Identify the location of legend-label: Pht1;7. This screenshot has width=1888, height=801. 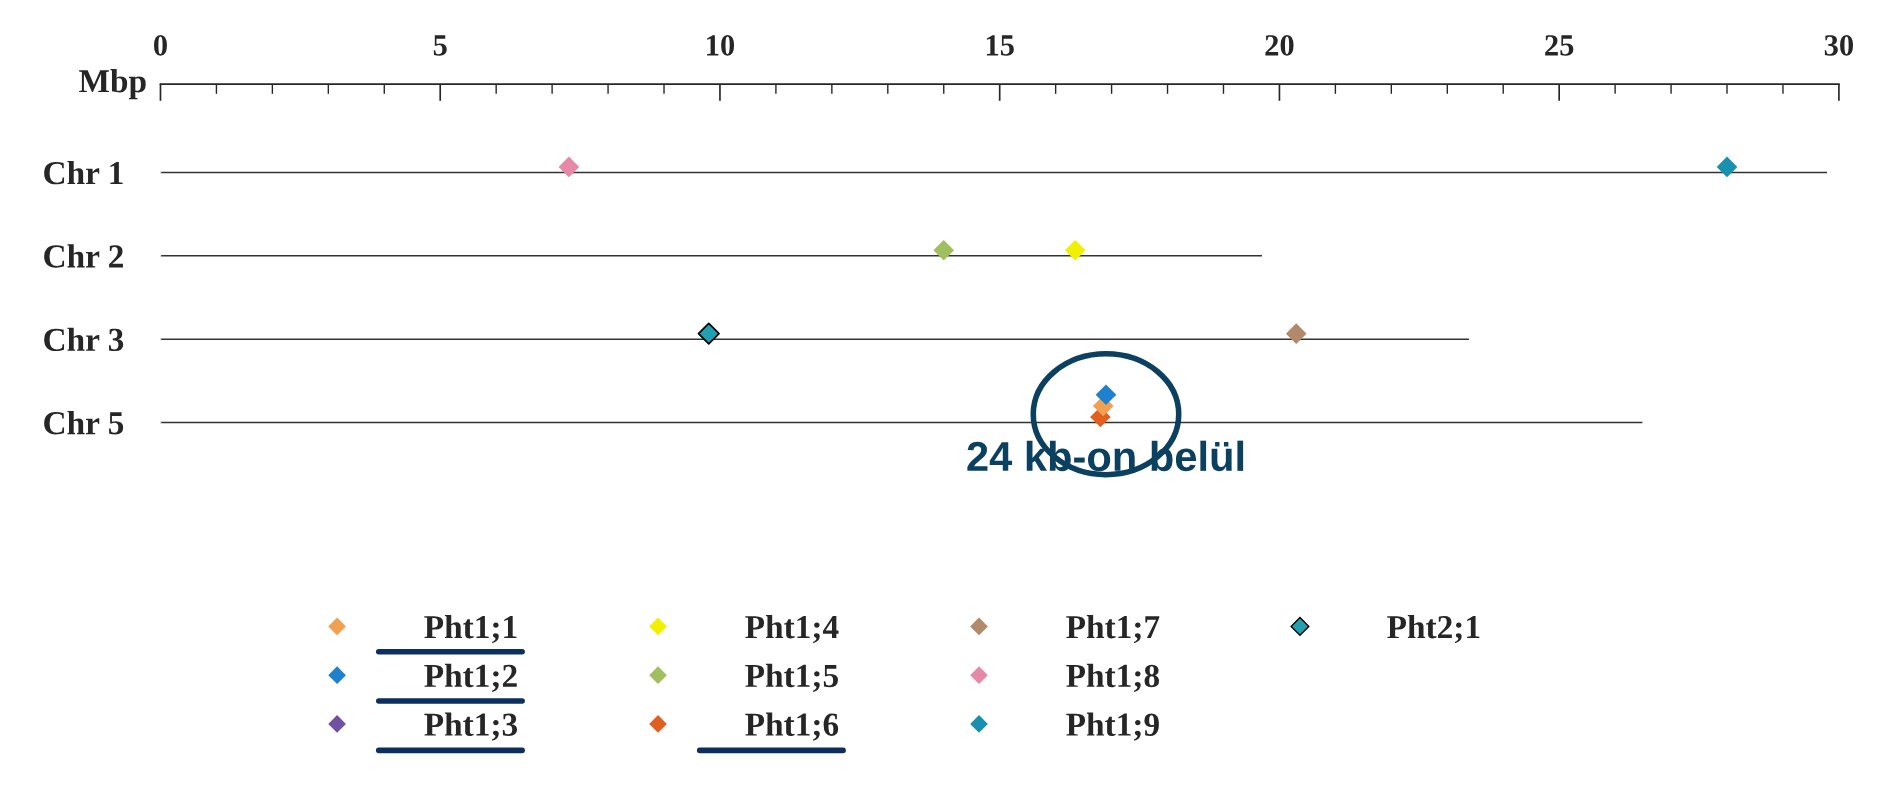
(1113, 629).